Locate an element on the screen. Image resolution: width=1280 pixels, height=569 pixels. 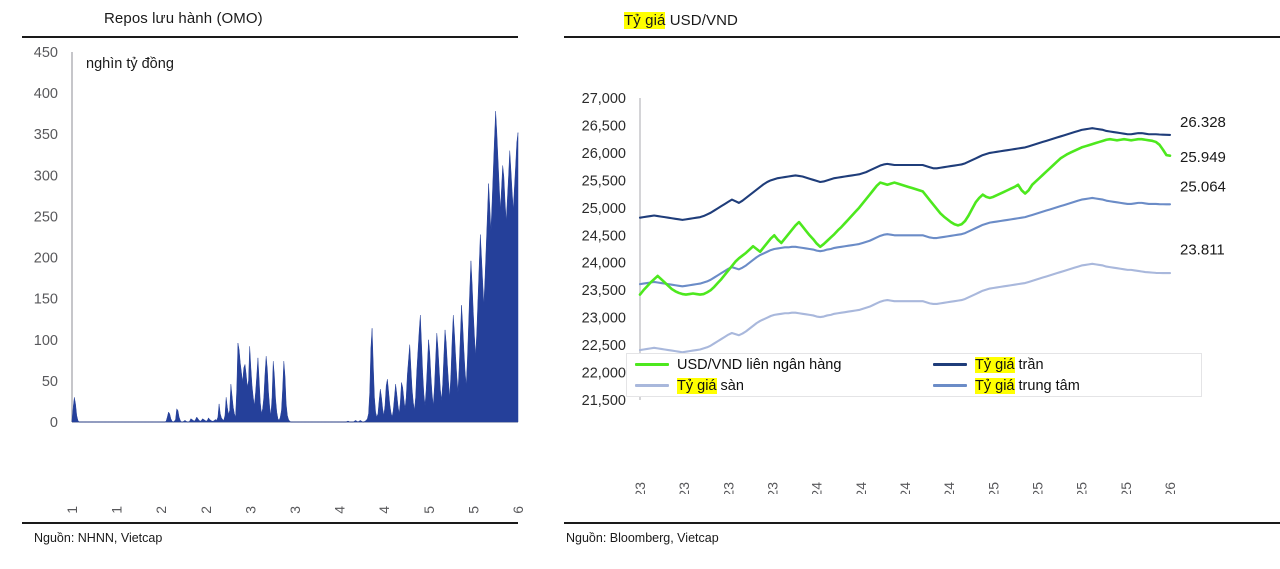
legend-item-ceiling: Tỷ giá trần is located at coordinates (984, 364).